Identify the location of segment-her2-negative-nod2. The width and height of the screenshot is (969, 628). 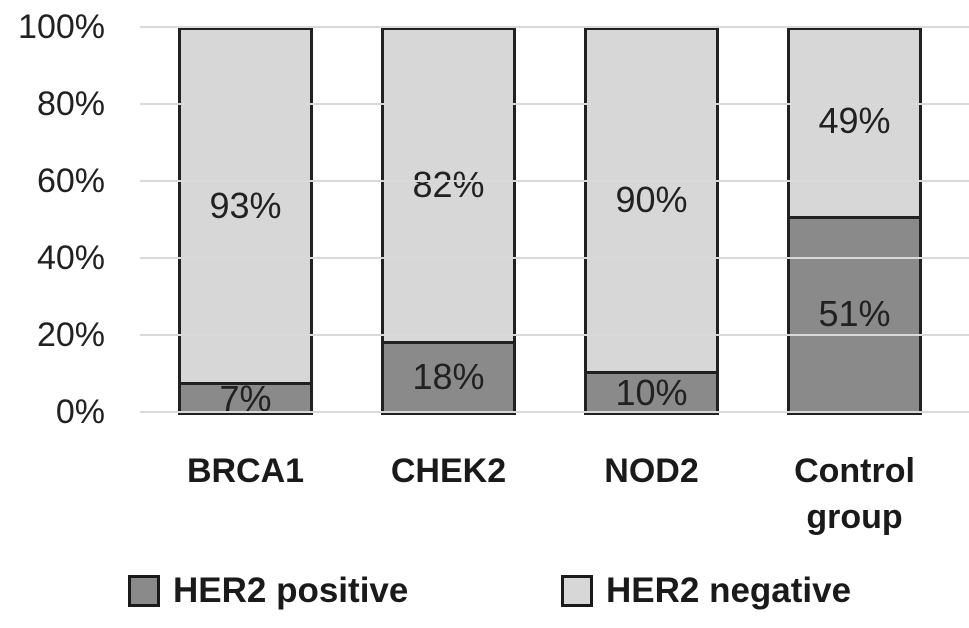
(651, 201).